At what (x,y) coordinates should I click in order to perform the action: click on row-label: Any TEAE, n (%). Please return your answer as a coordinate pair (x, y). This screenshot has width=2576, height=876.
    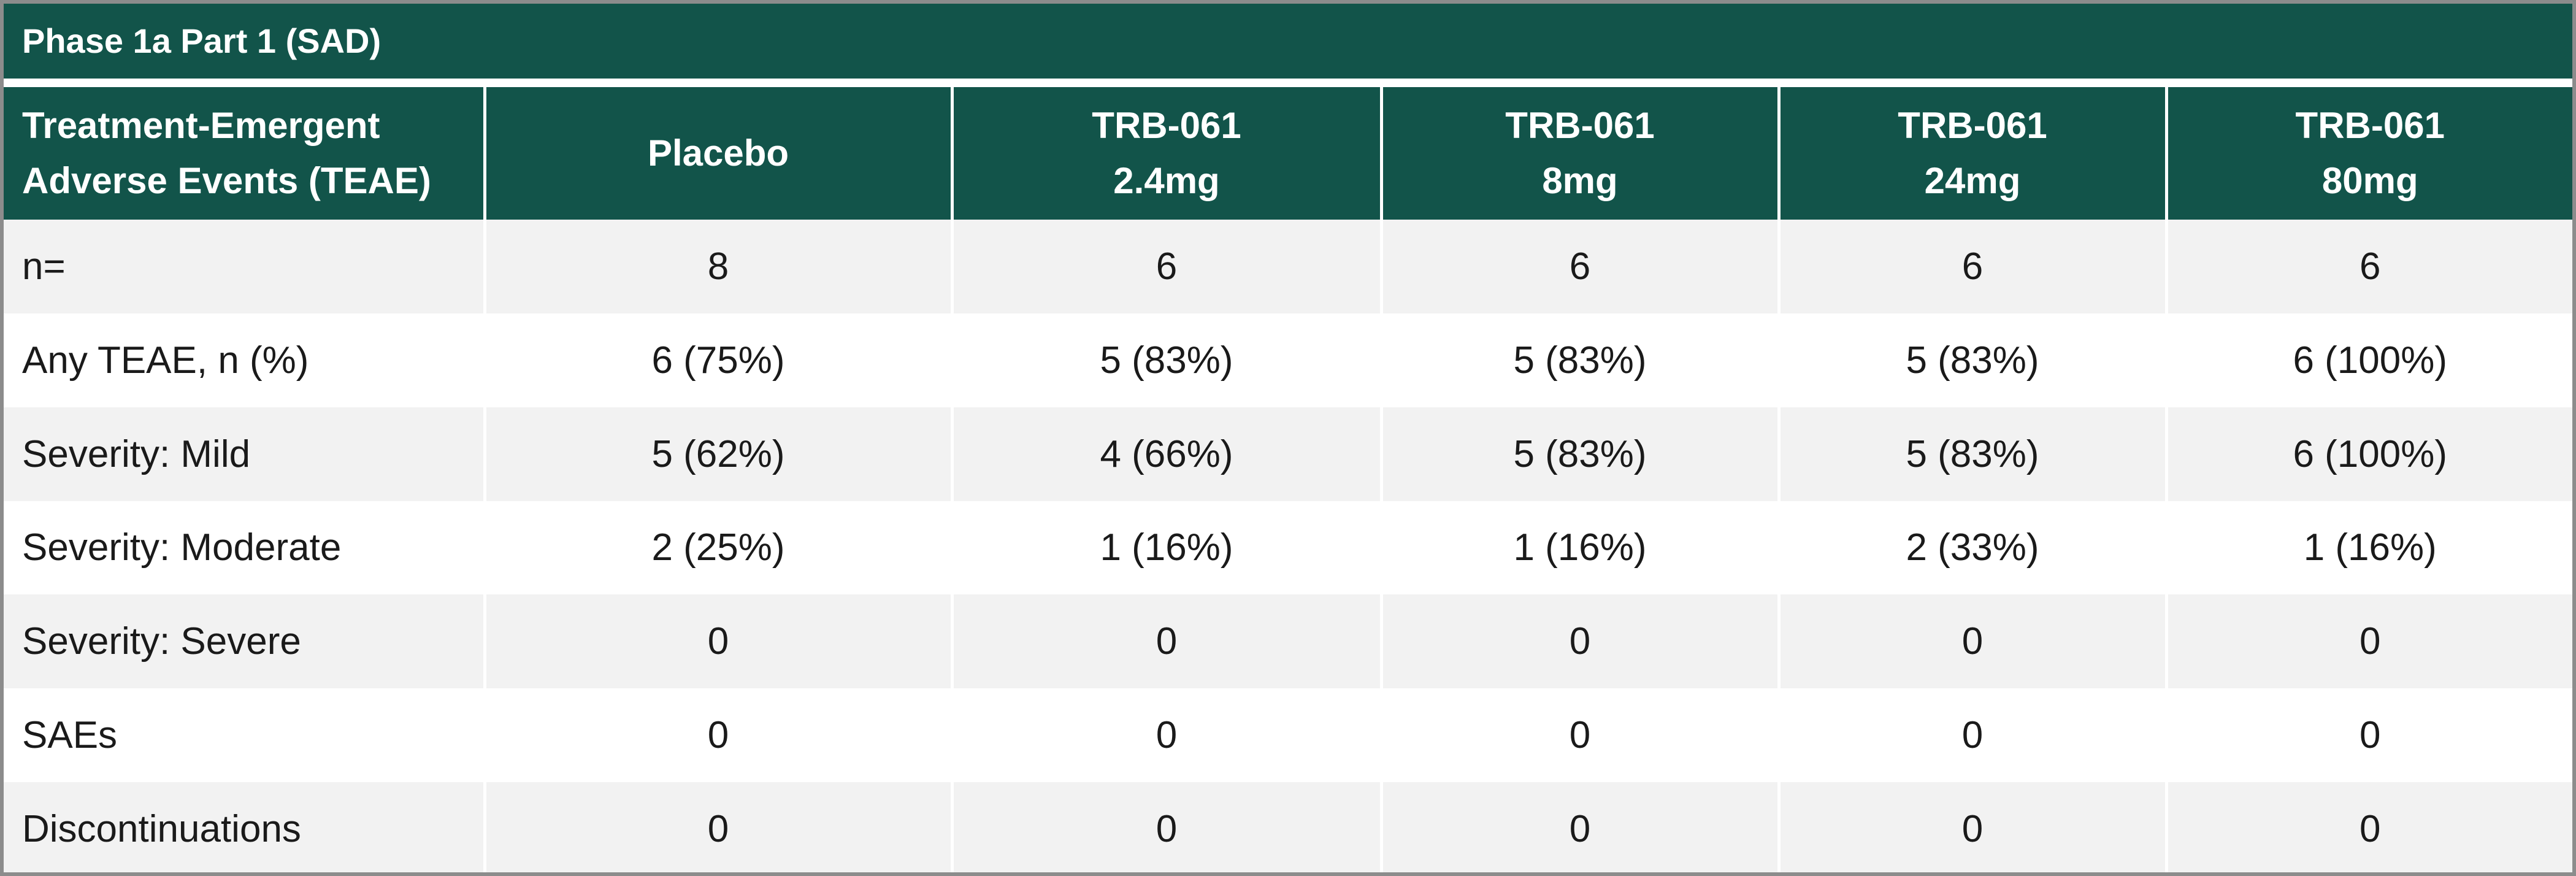
    Looking at the image, I should click on (245, 360).